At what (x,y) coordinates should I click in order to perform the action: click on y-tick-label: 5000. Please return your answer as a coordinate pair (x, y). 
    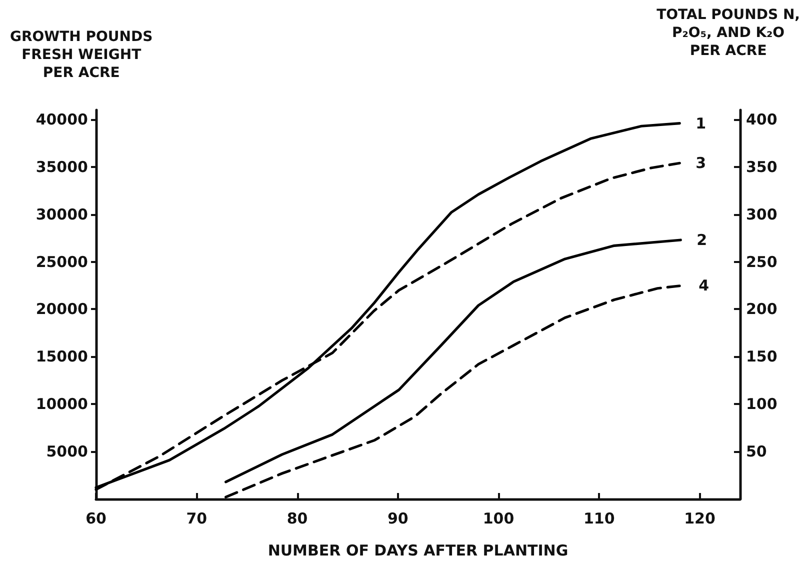
    Looking at the image, I should click on (67, 451).